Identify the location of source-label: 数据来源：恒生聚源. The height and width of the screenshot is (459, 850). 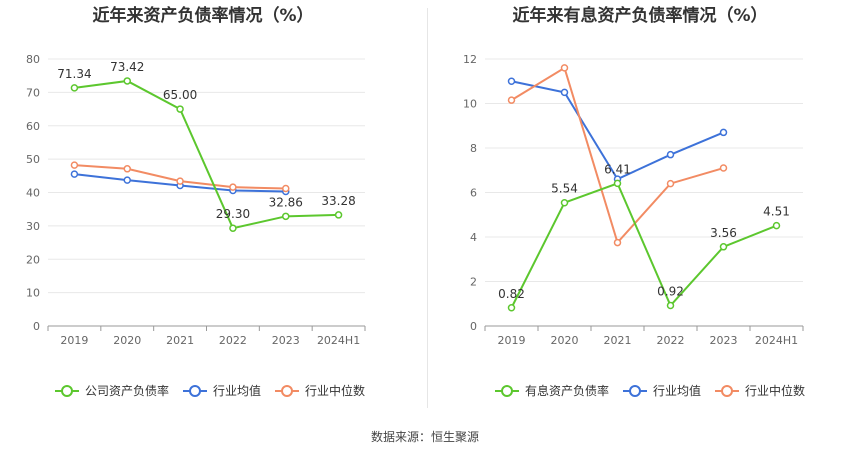
(424, 437).